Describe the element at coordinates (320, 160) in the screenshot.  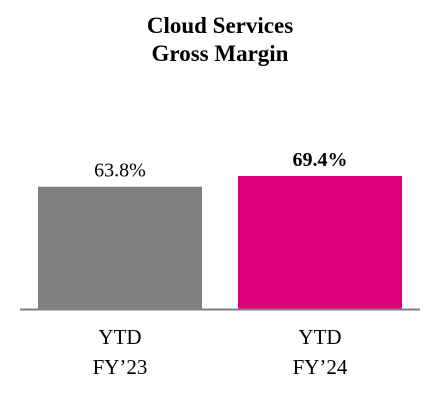
I see `data-label-2: 69.4%` at that location.